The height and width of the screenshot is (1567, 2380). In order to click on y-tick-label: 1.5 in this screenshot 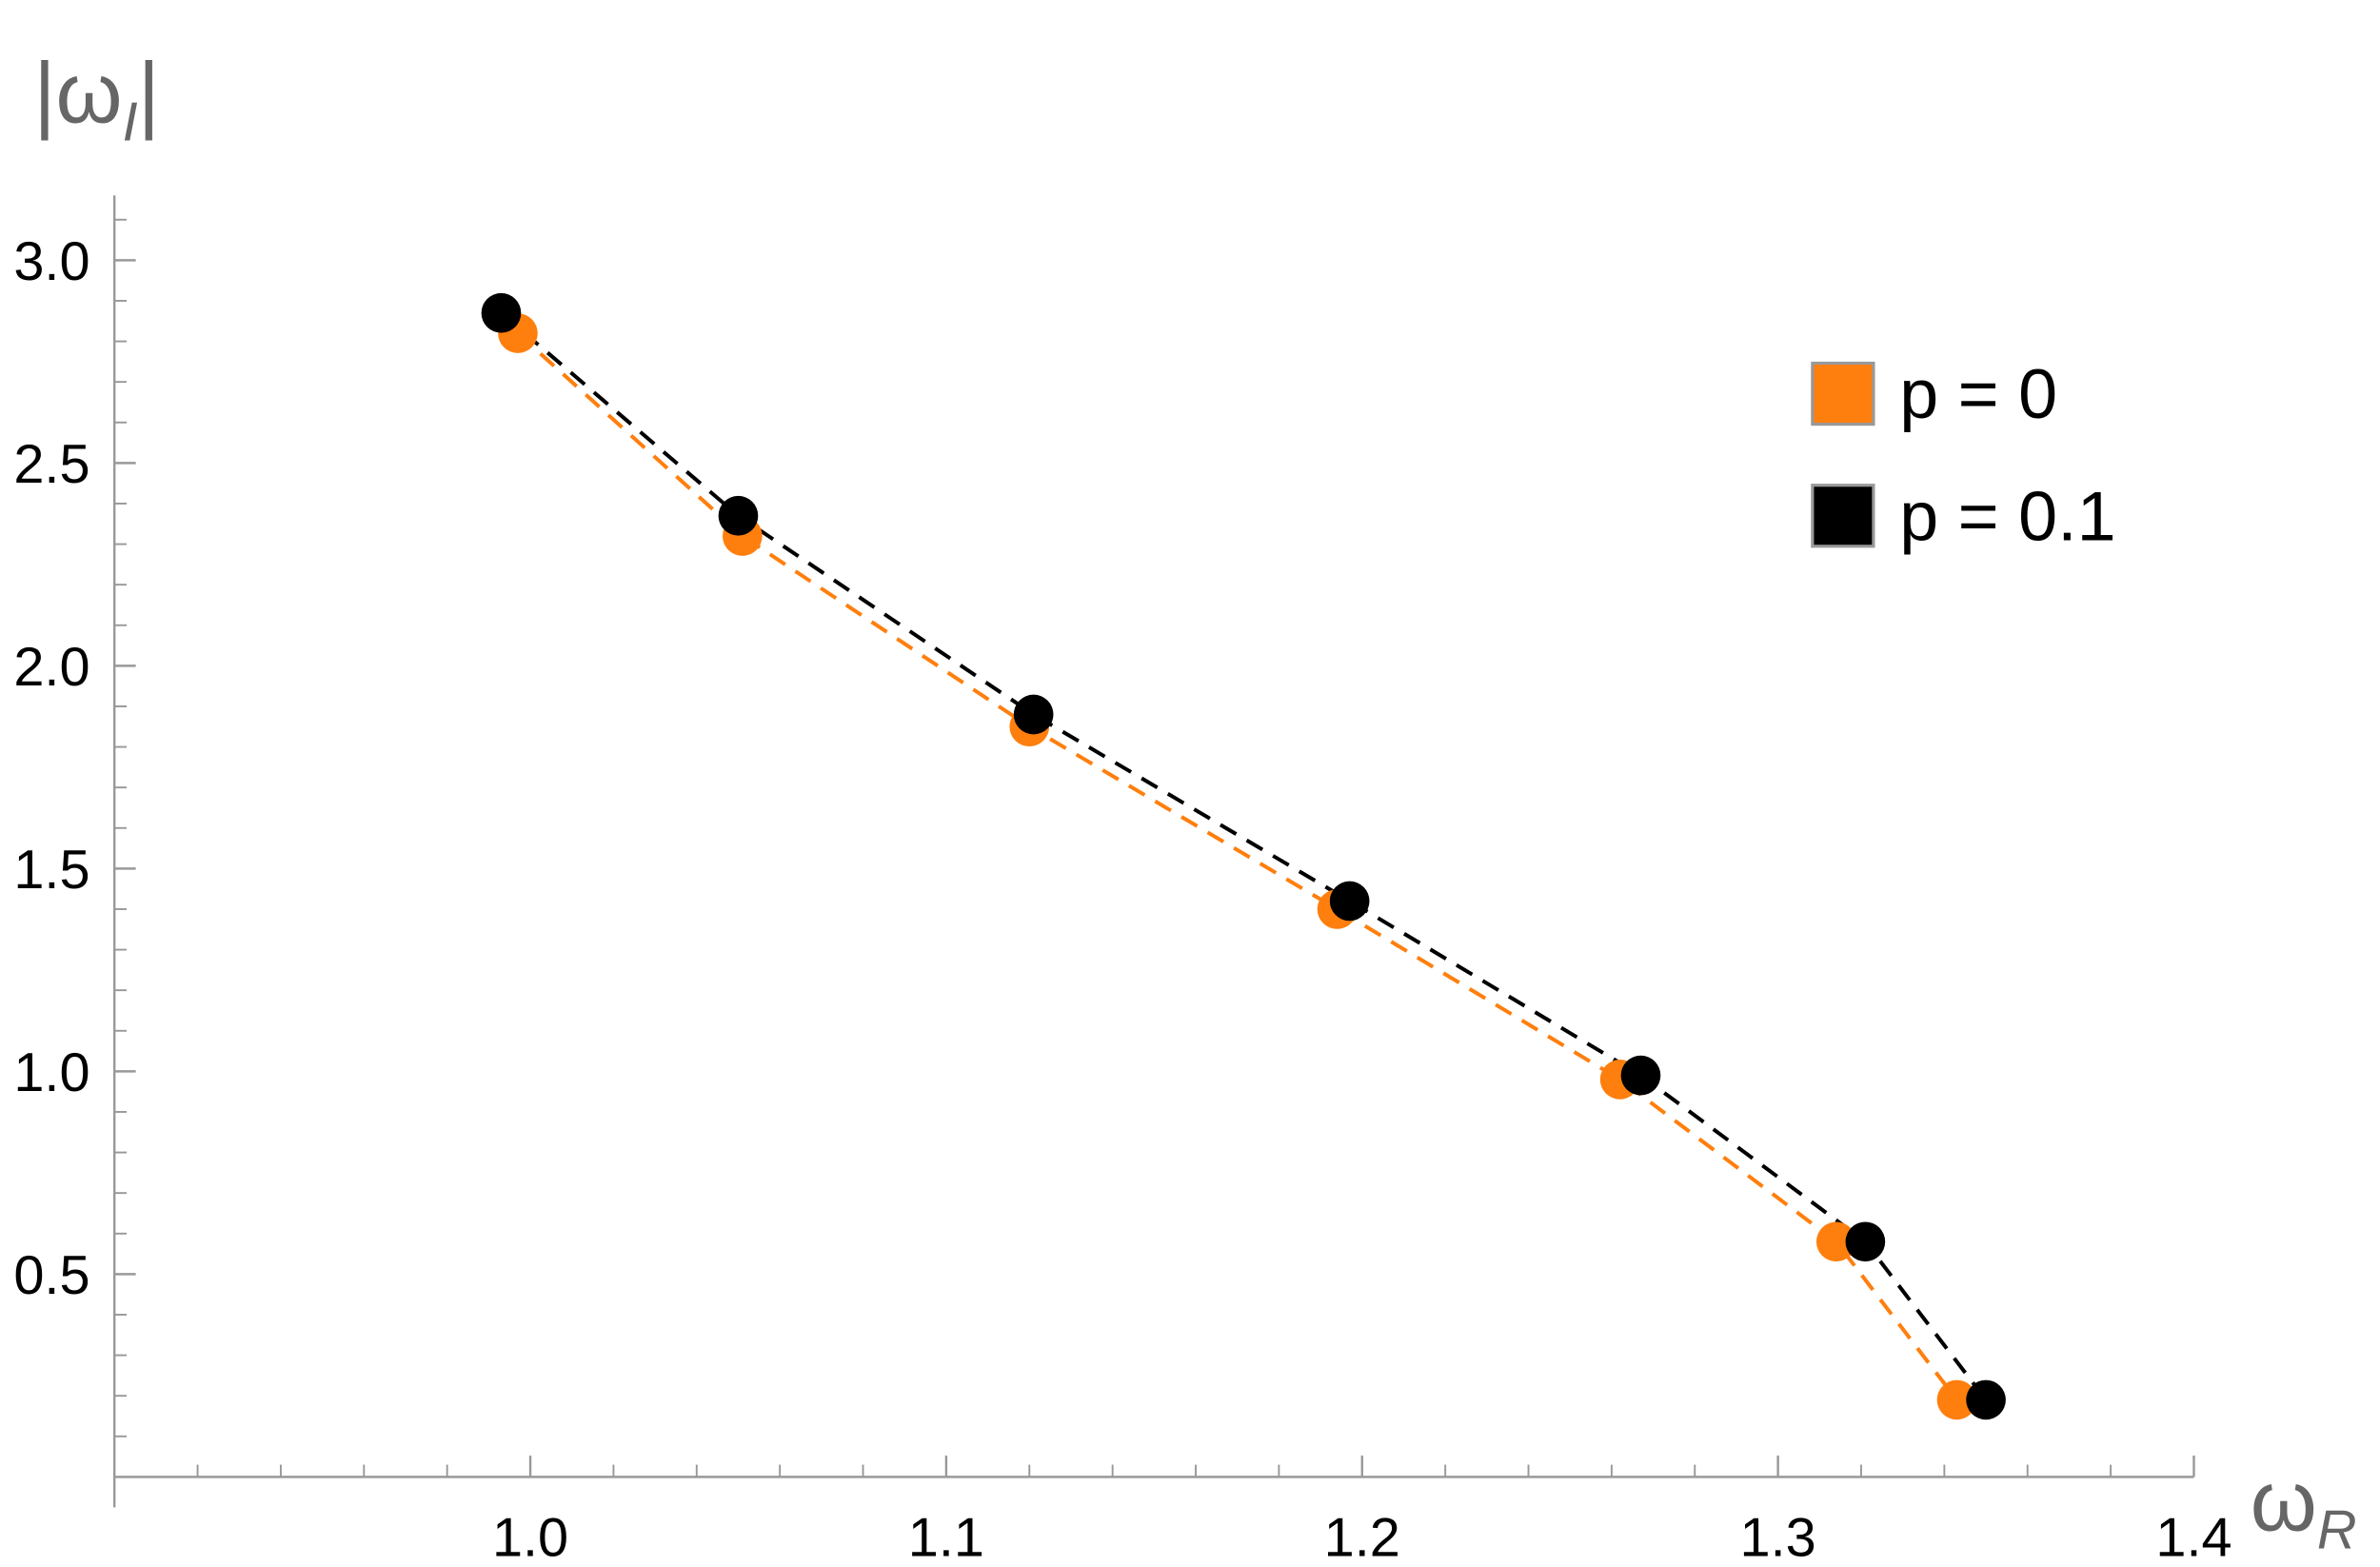, I will do `click(51, 870)`.